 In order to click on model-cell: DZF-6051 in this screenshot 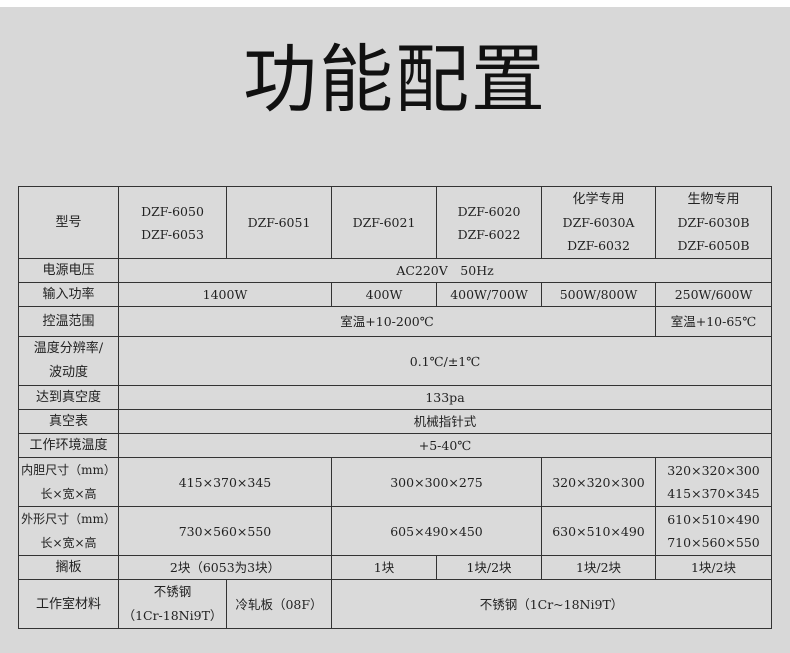, I will do `click(279, 222)`.